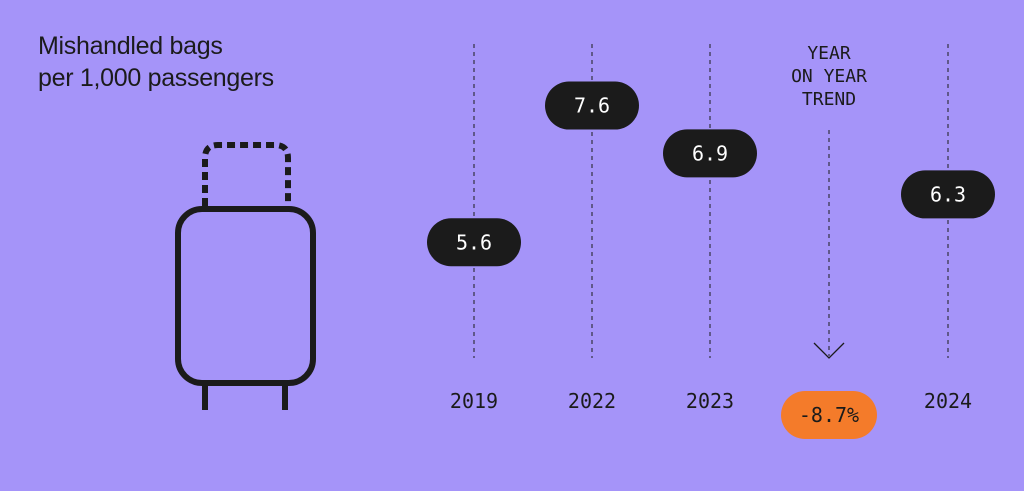  I want to click on value-label-2024: 6.3, so click(948, 194).